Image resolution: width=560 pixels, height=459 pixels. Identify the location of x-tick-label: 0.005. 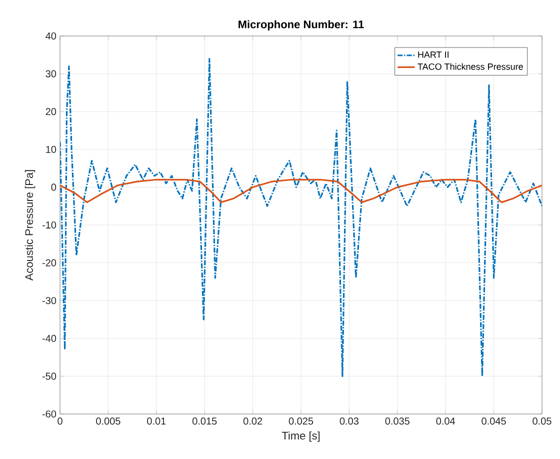
(108, 421).